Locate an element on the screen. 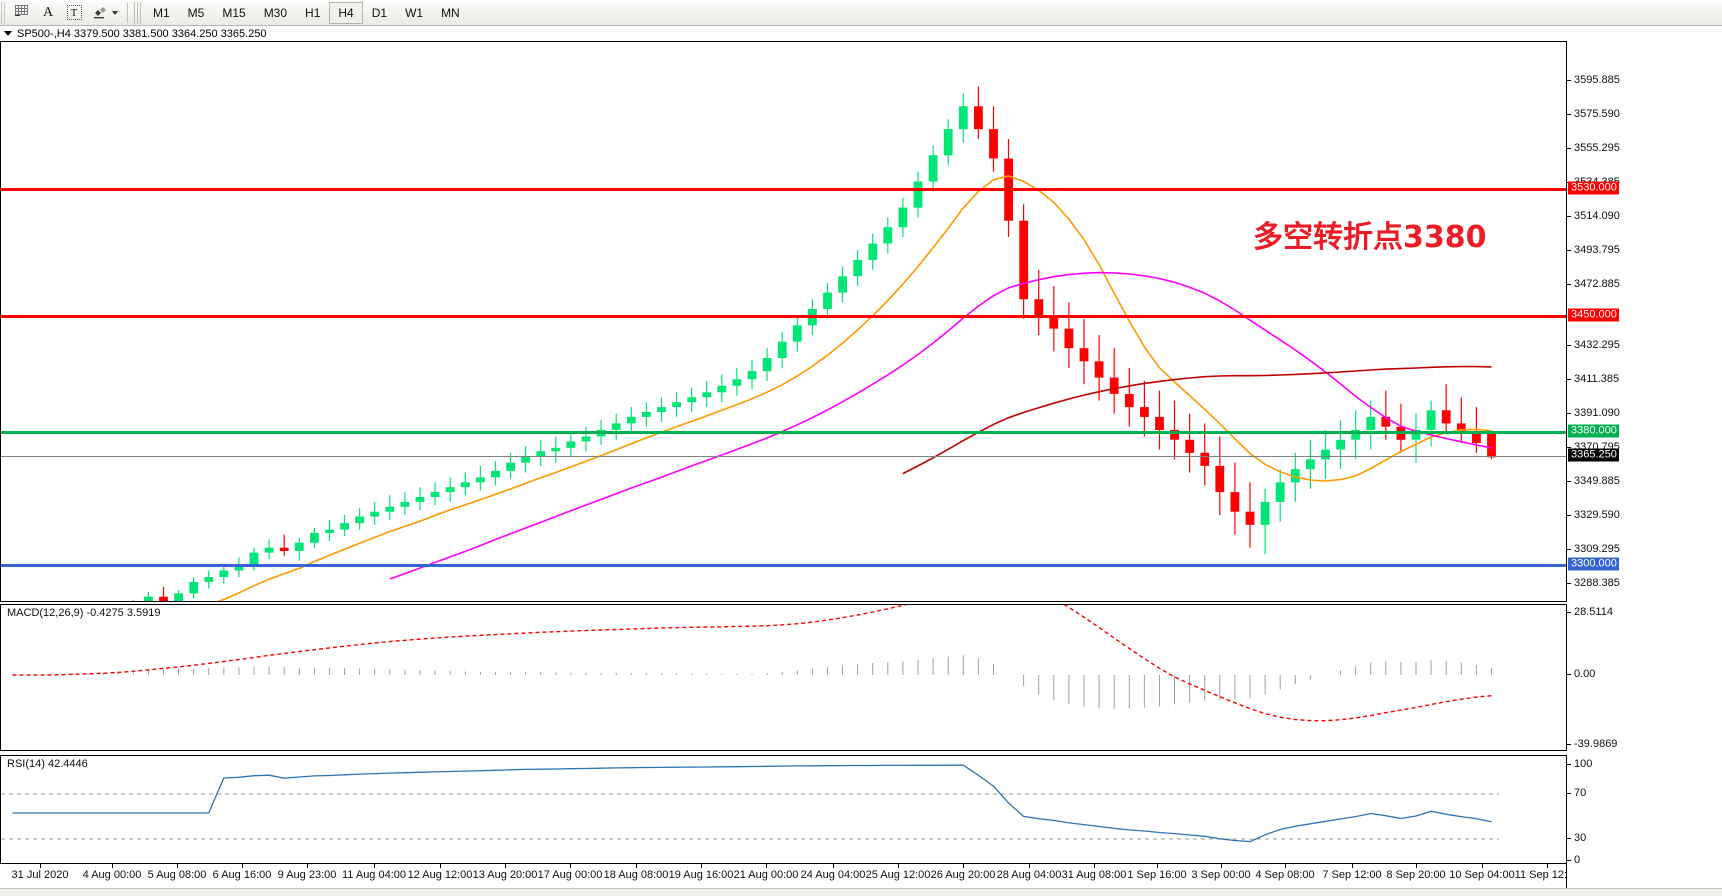  price-axis-label: 3493.795 is located at coordinates (1597, 250).